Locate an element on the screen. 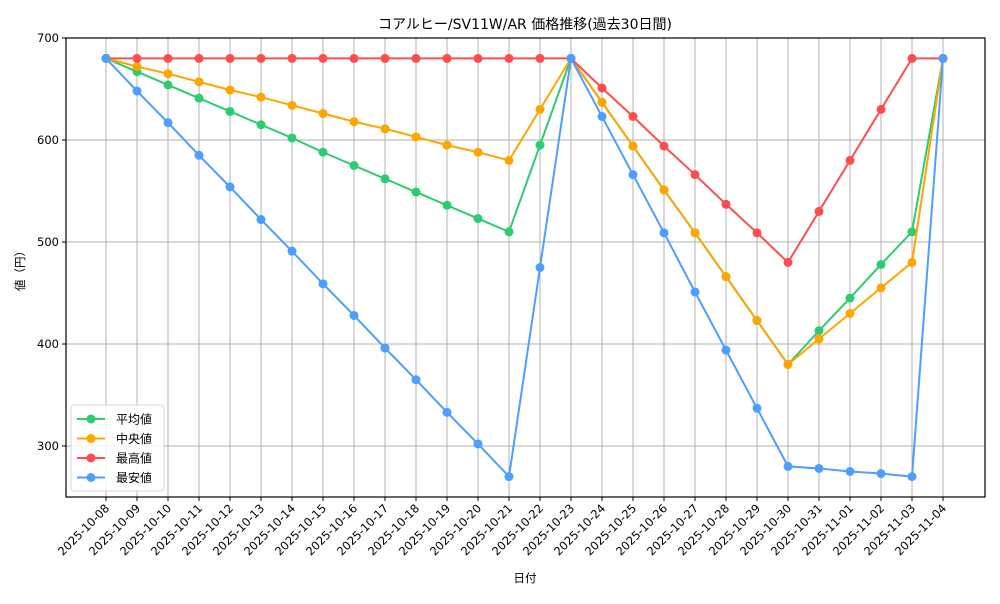  y-tick-label: 300 is located at coordinates (48, 446).